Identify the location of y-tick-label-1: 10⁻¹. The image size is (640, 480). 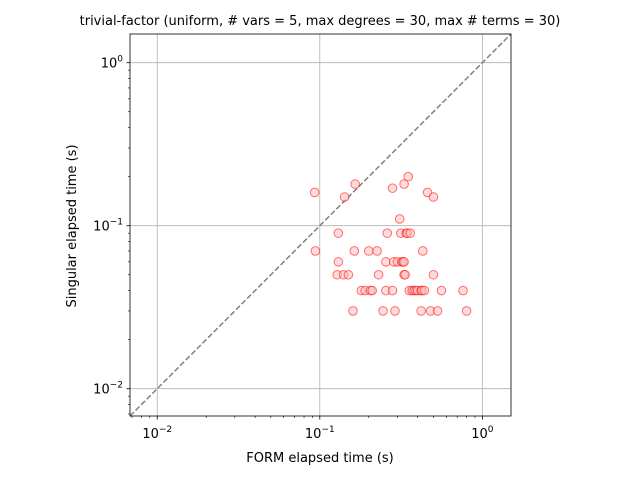
(108, 226).